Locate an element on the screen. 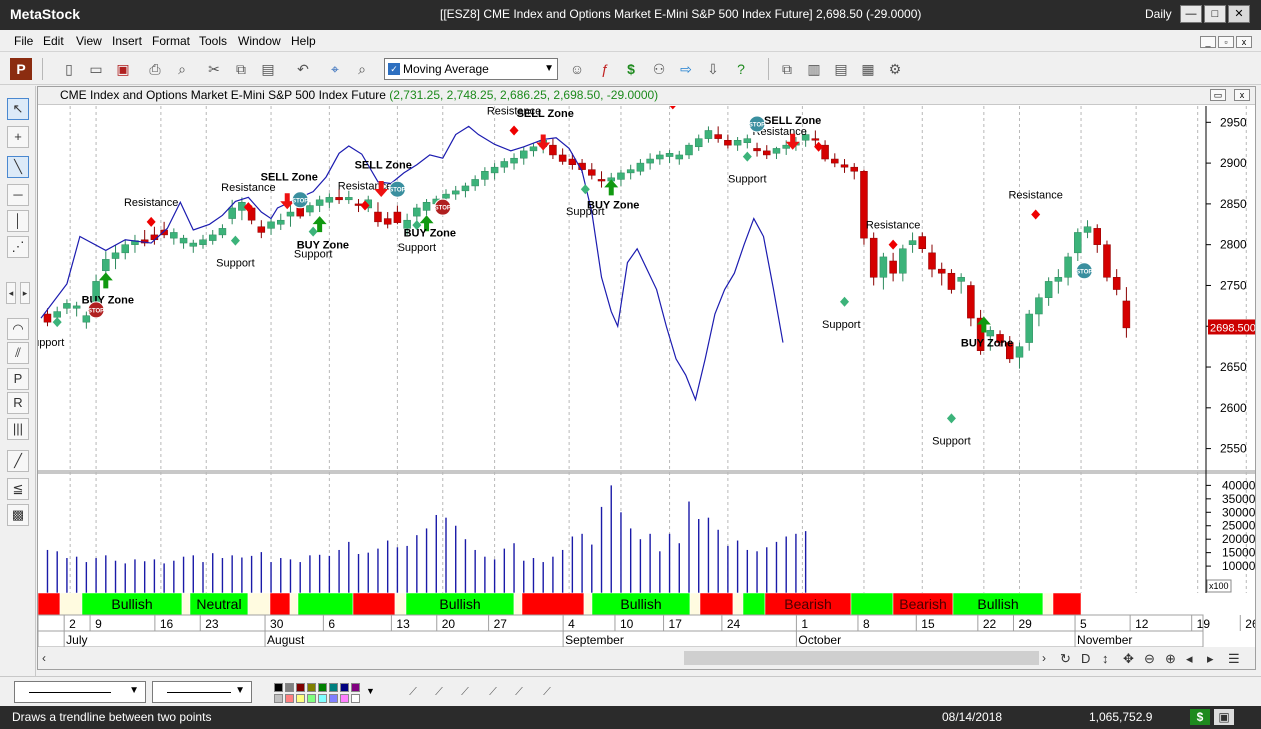 The image size is (1261, 729). extend-both-icon: ⟋ is located at coordinates (547, 692).